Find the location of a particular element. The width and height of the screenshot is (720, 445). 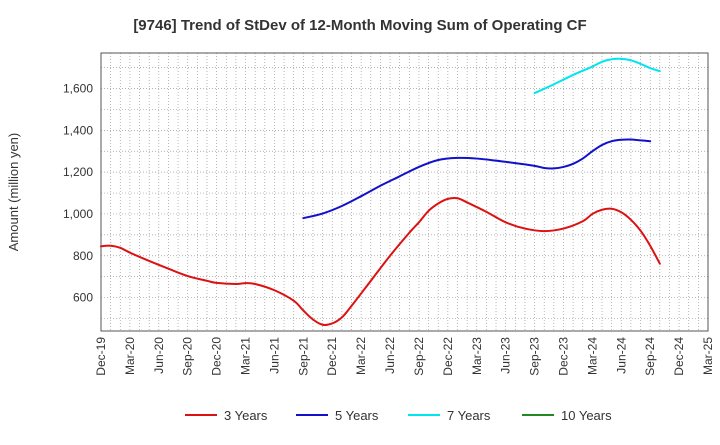

series-line-5-years is located at coordinates (477, 179).